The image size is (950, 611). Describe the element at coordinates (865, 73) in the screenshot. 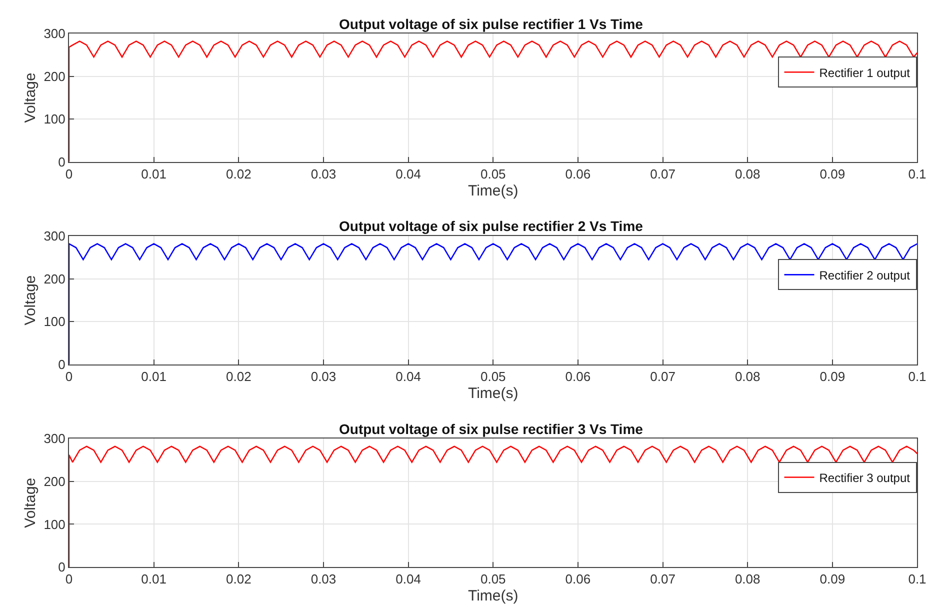

I see `legend-label: Rectifier 1 output` at that location.